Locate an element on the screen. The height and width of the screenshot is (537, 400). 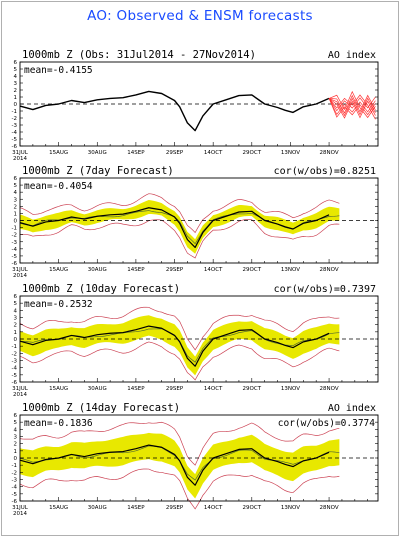
mean-label-bg is located at coordinates (57, 422).